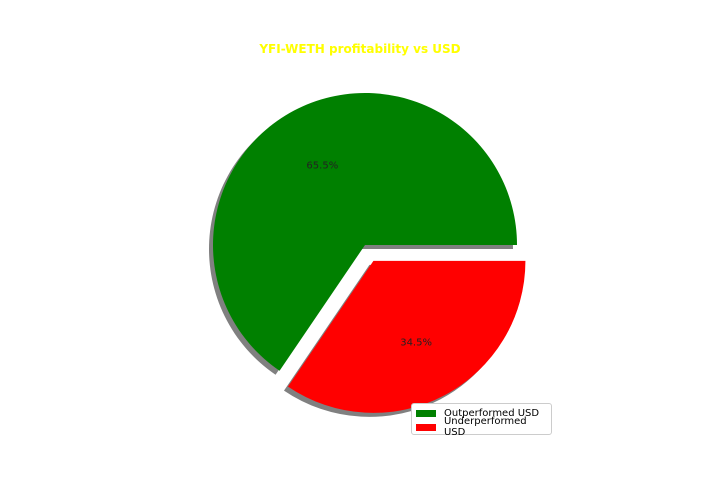  I want to click on pct-label-outperformed-usd: 65.5%, so click(322, 165).